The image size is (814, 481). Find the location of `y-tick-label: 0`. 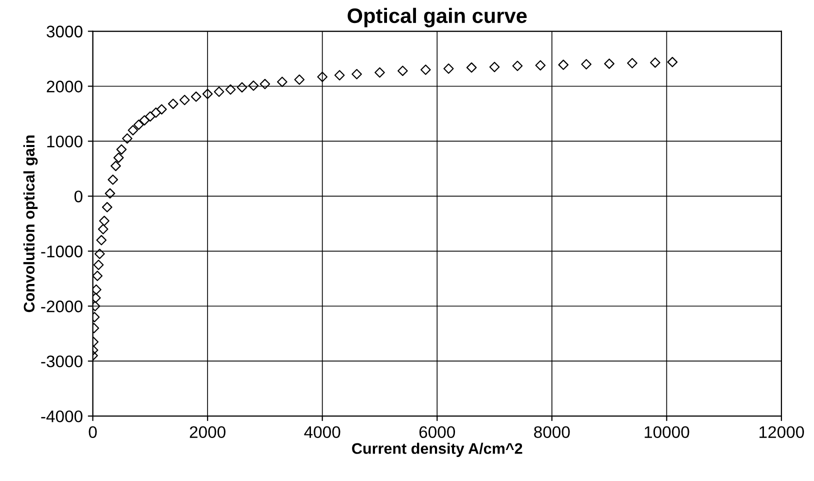

y-tick-label: 0 is located at coordinates (78, 196).